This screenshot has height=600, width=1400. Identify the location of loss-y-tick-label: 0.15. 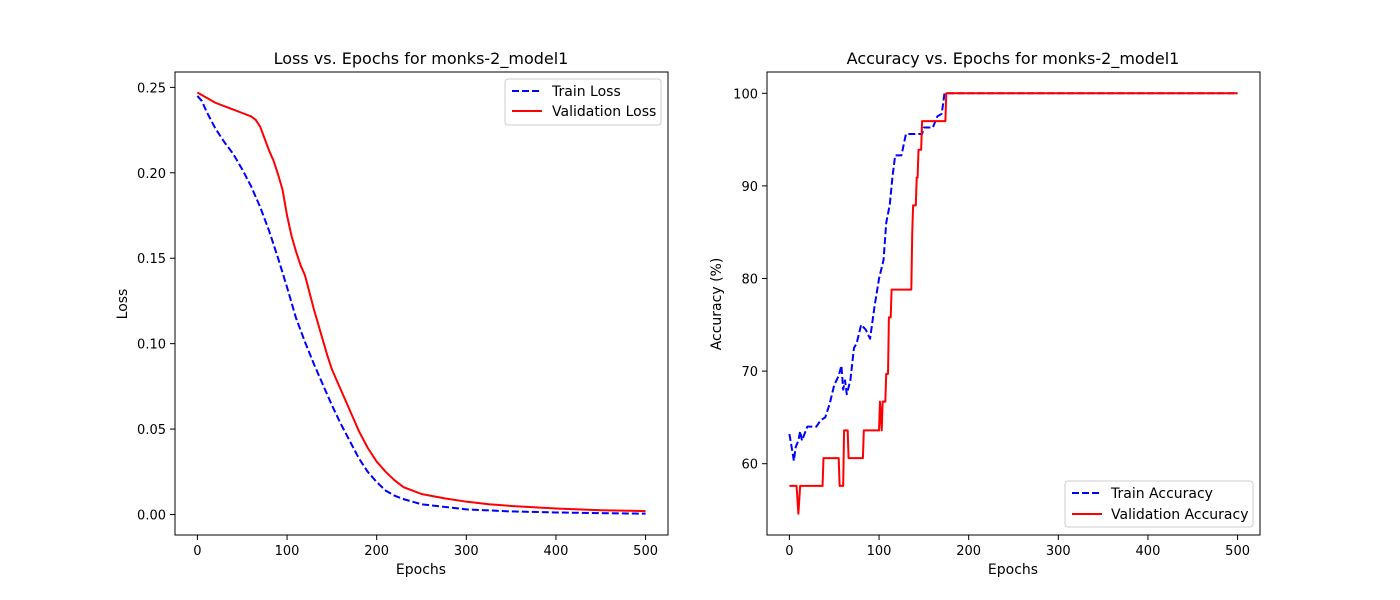
(151, 259).